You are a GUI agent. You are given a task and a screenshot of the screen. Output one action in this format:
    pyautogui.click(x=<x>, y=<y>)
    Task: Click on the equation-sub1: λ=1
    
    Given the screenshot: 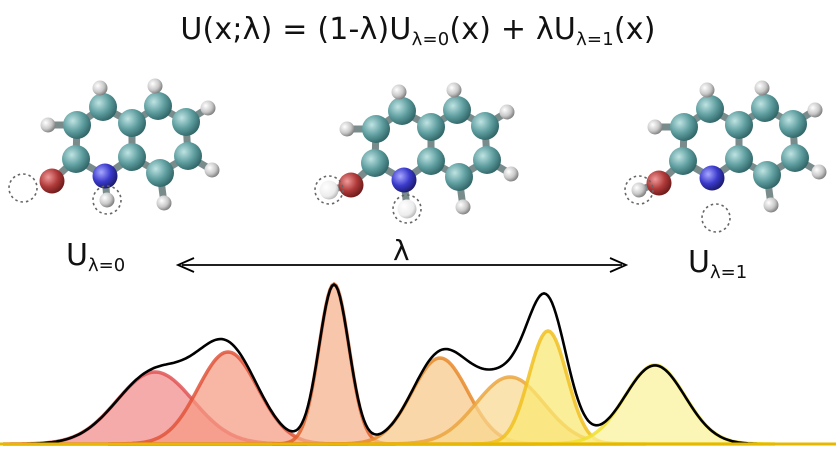 What is the action you would take?
    pyautogui.click(x=595, y=39)
    